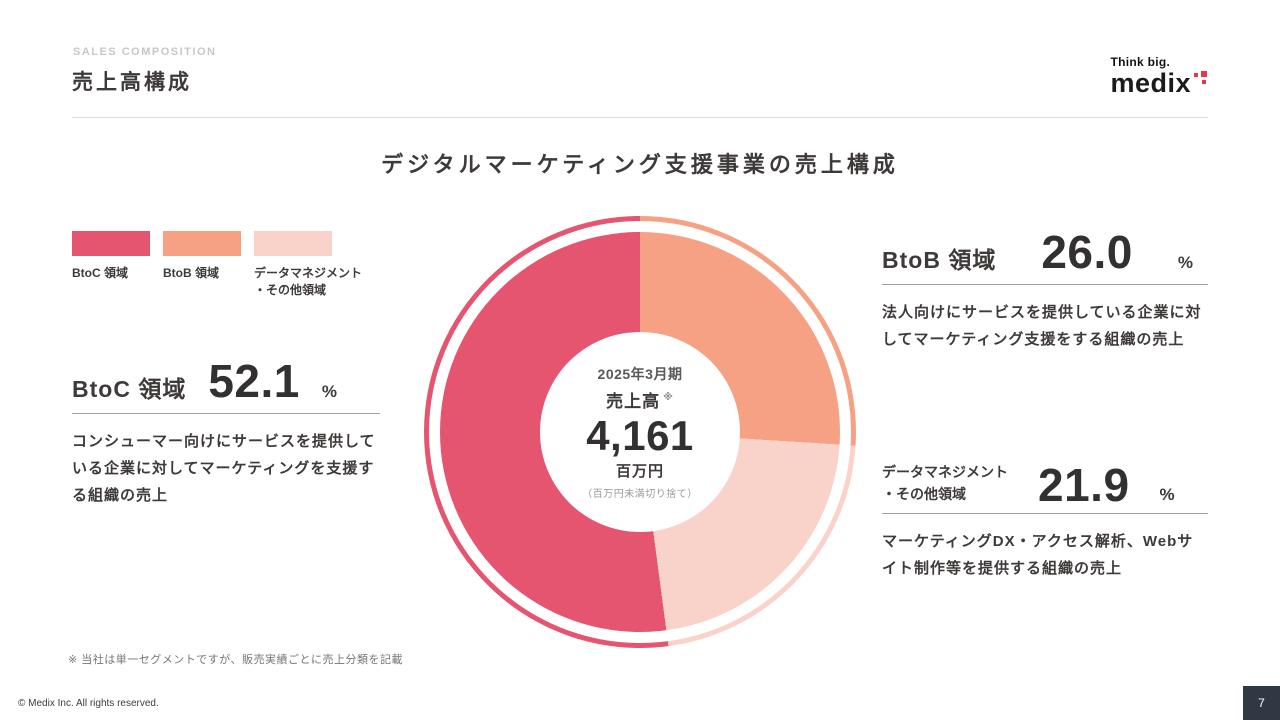 The width and height of the screenshot is (1280, 720). I want to click on legend-label-data-line2: ・その他領域, so click(290, 290).